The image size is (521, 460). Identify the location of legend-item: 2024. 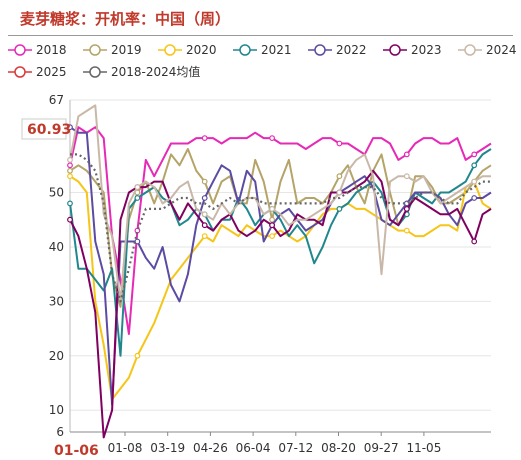
(487, 50).